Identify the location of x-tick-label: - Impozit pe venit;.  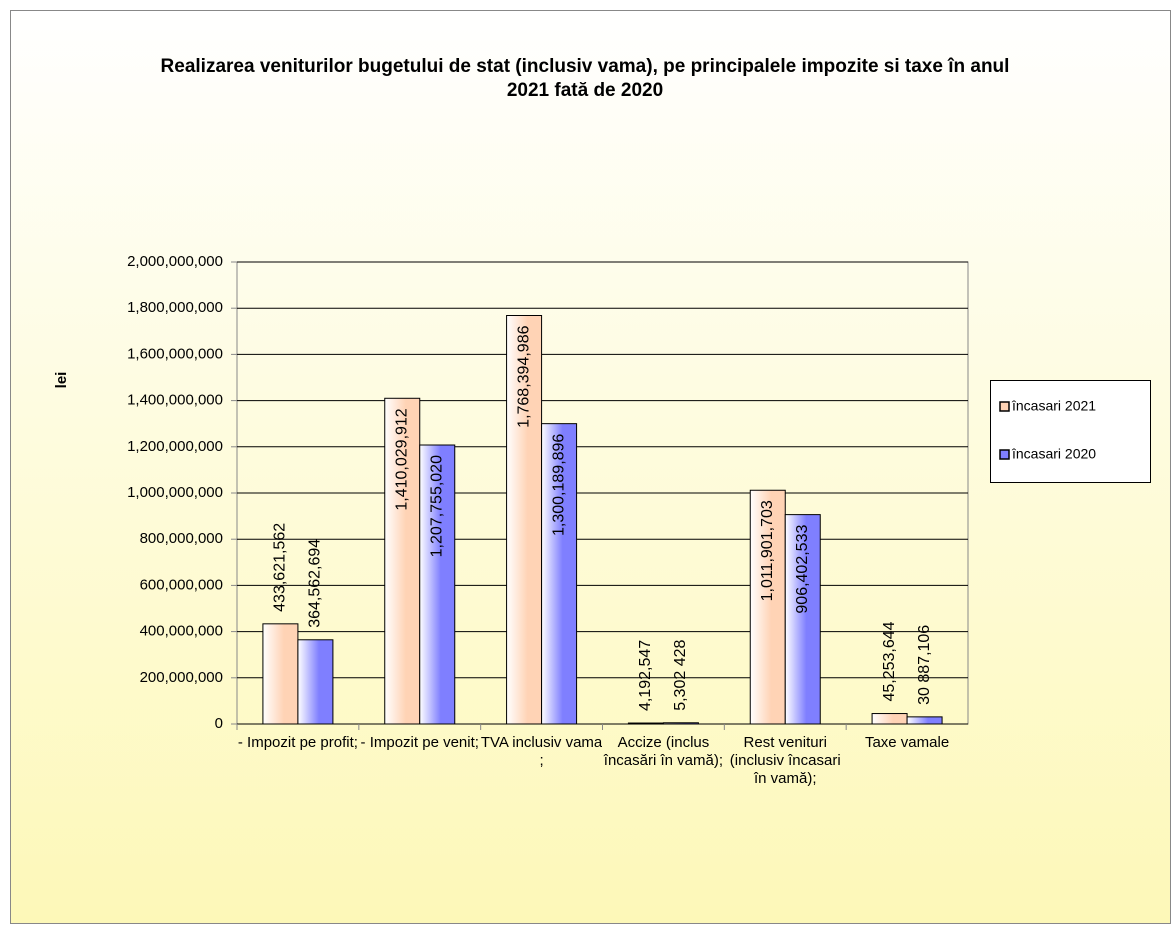
(419, 742).